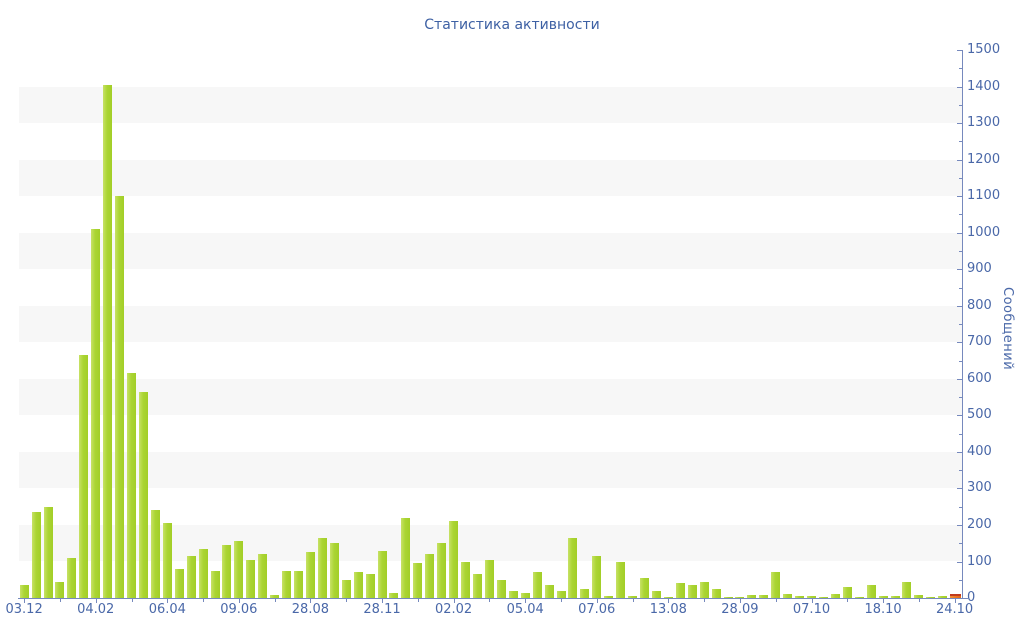 The height and width of the screenshot is (640, 1024). I want to click on y-tick-label: 1100, so click(984, 196).